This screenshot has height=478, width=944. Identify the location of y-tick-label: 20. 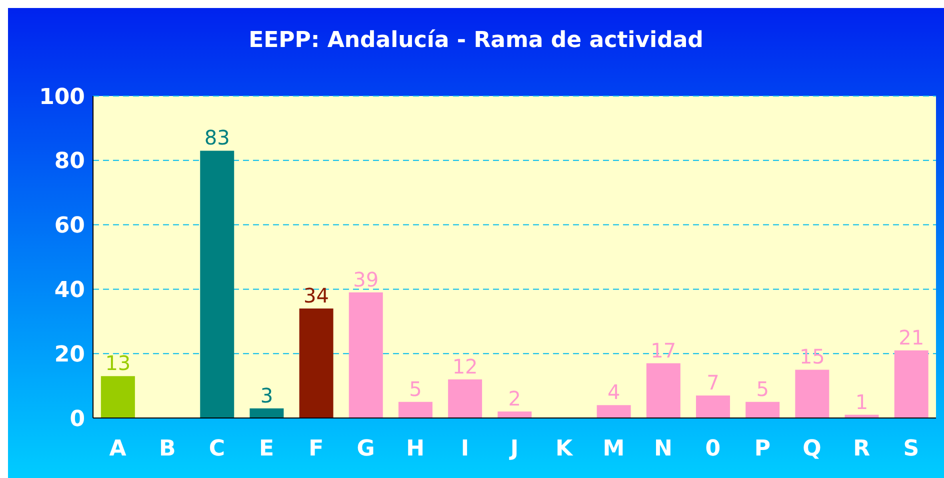
(69, 355).